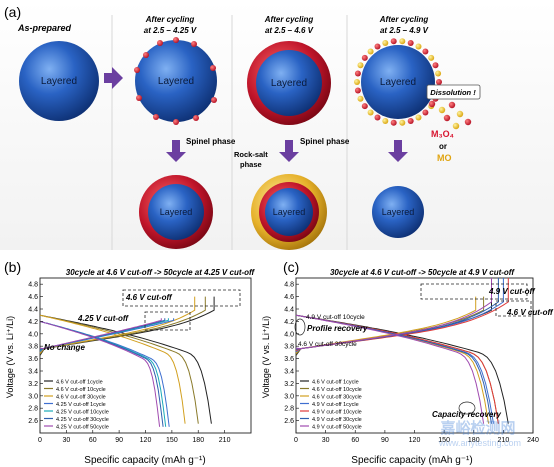 The image size is (554, 467). I want to click on col2-bottom-core, so click(176, 212).